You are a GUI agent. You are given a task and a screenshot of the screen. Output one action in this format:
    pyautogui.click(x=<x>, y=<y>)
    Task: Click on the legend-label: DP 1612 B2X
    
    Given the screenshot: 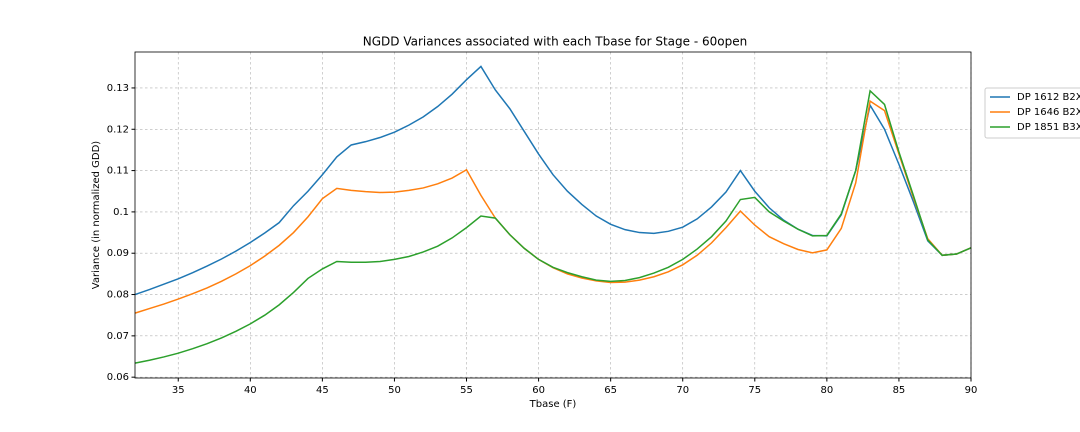 What is the action you would take?
    pyautogui.click(x=1048, y=97)
    